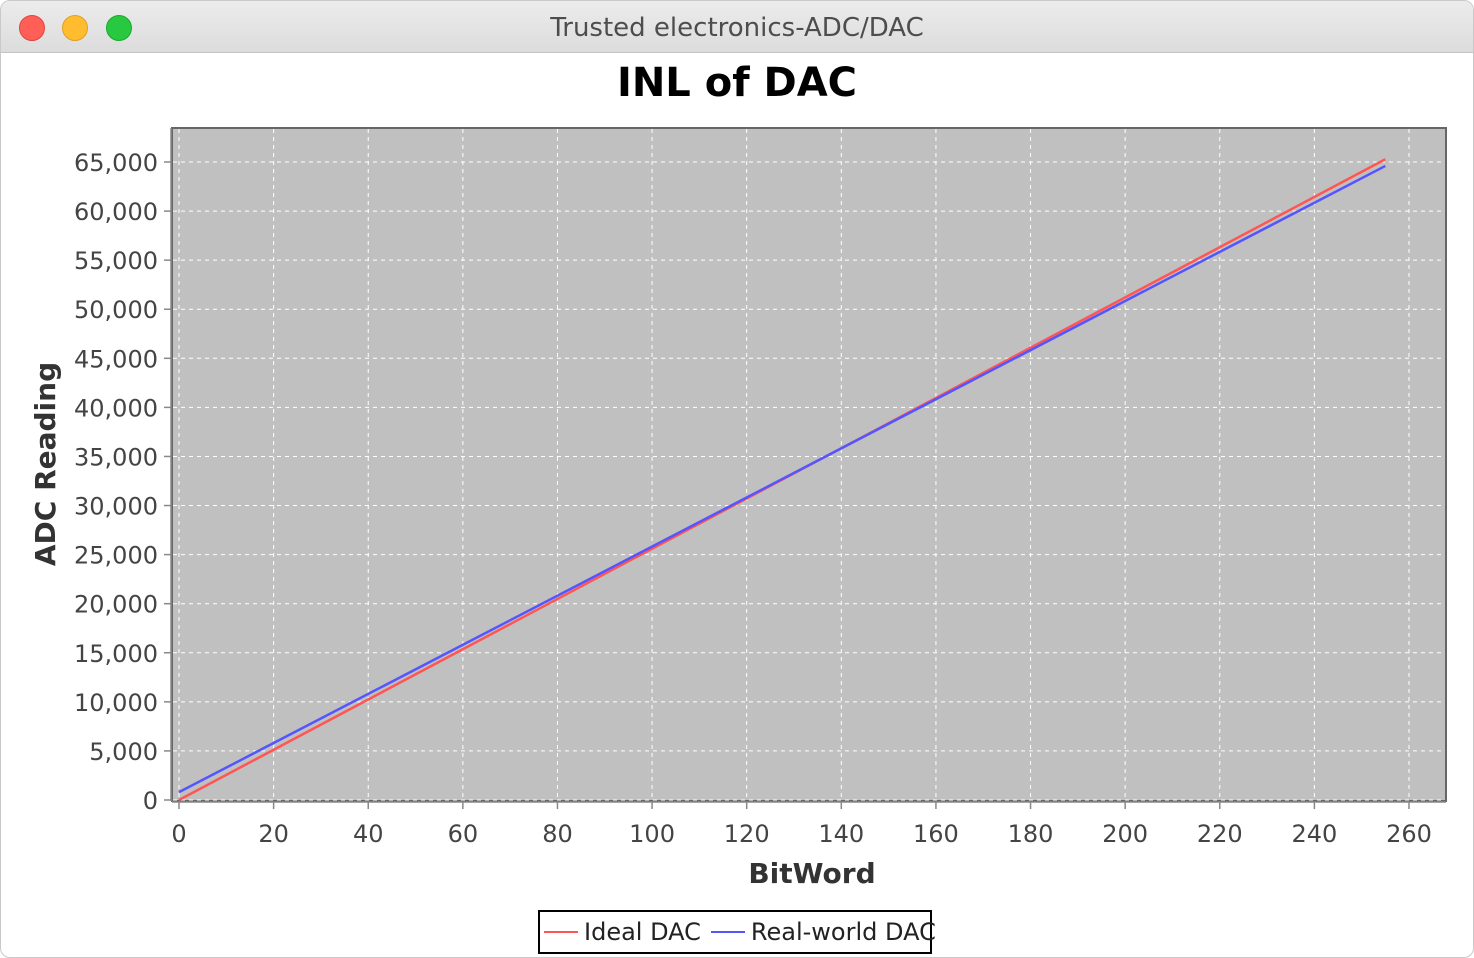  I want to click on x-tick-label: 40, so click(368, 834).